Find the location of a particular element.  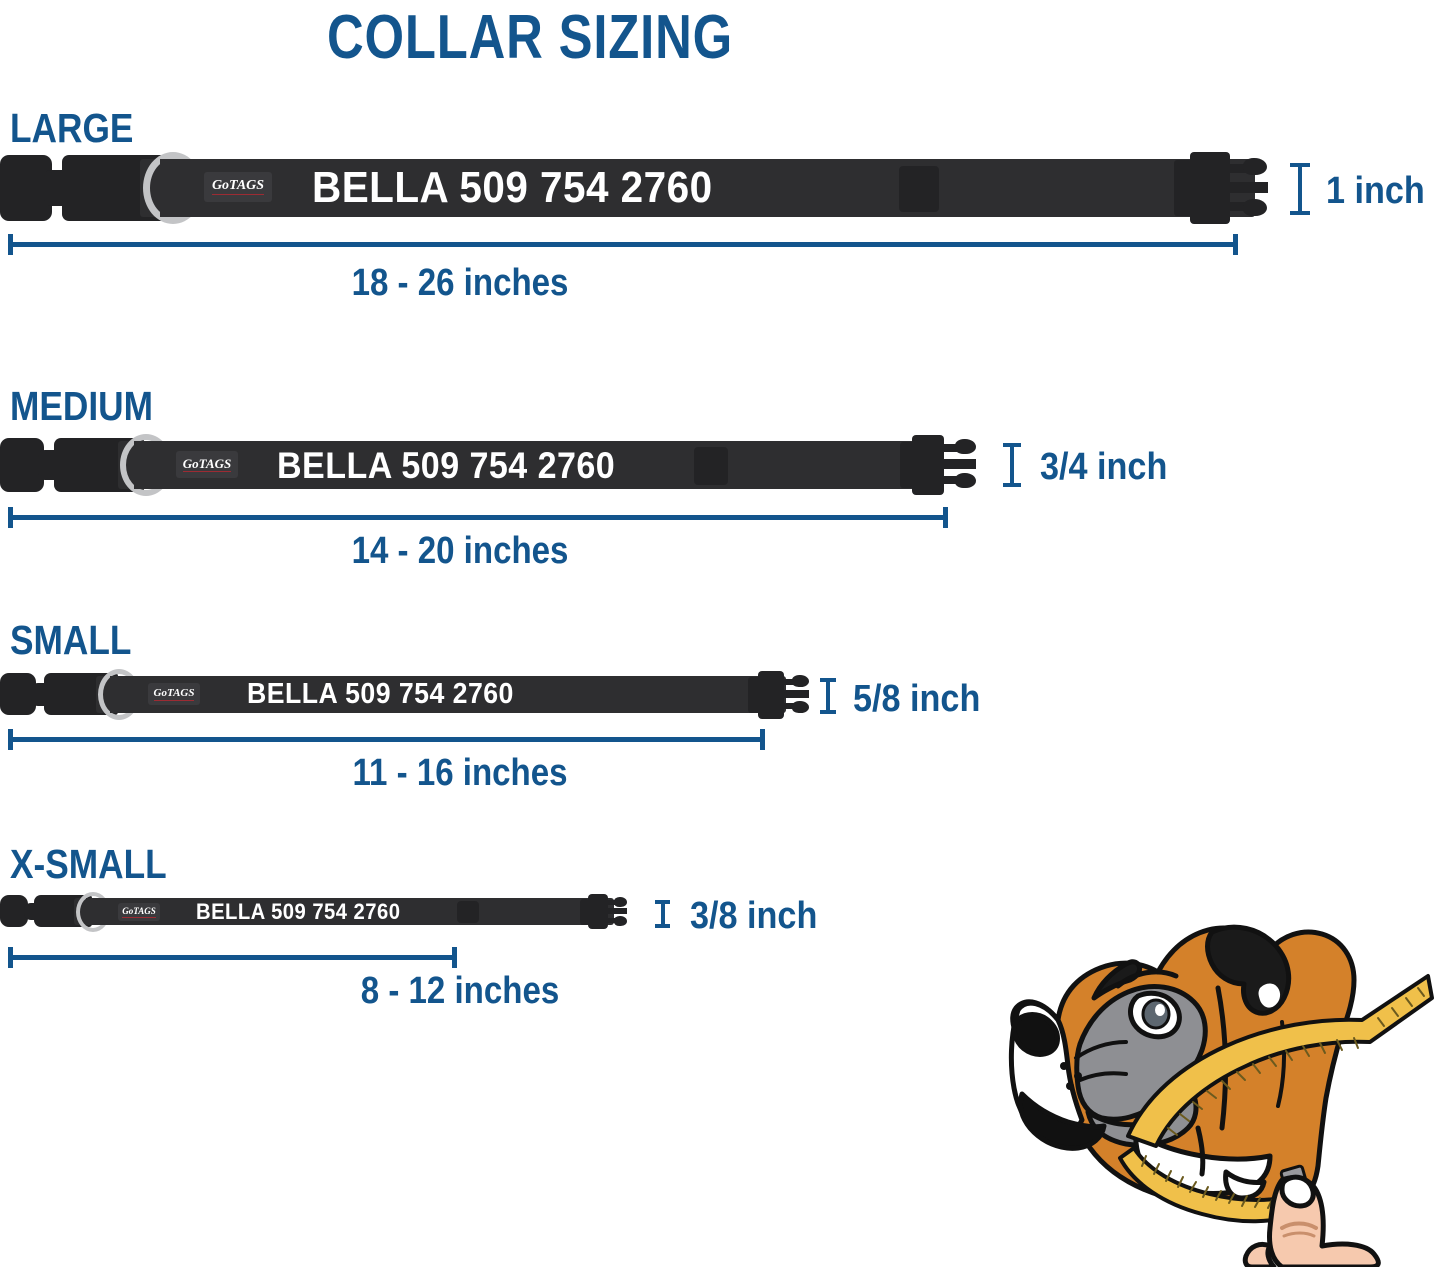

width-measure-large is located at coordinates (1300, 189).